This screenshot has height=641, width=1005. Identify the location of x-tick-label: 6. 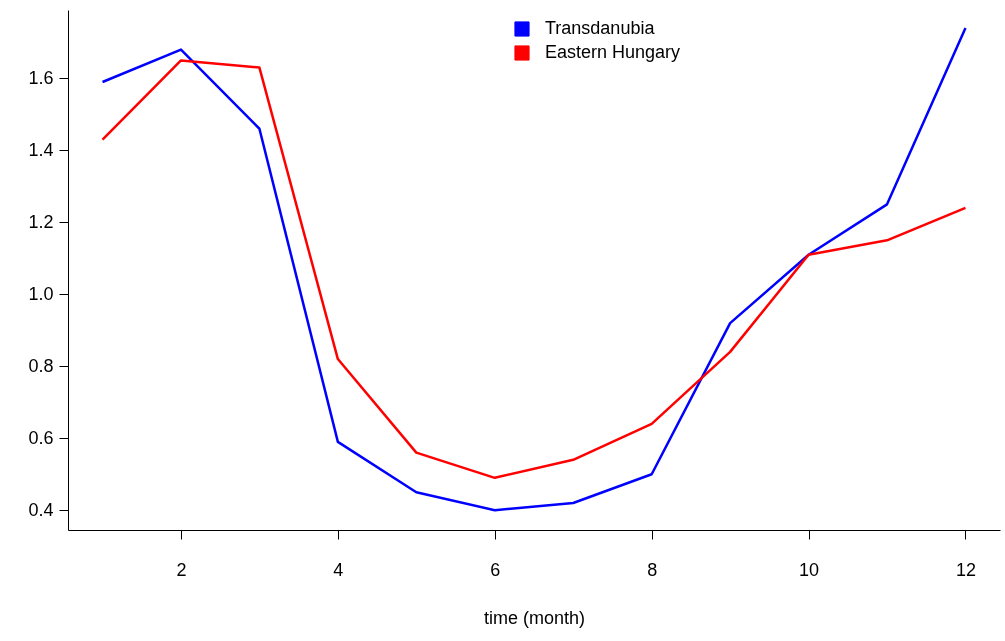
(495, 569).